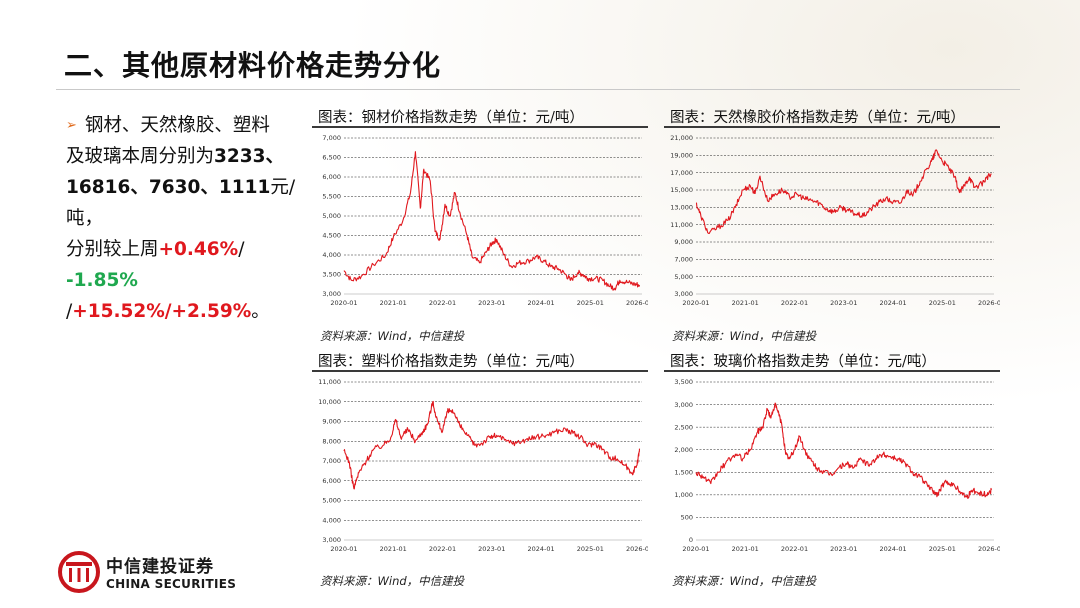  Describe the element at coordinates (181, 203) in the screenshot. I see `unit-text: 元/吨，` at that location.